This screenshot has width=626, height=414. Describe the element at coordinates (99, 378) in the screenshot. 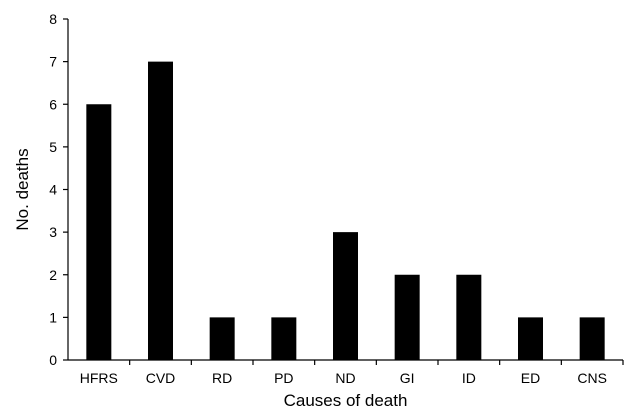

I see `x-tick-label: HFRS` at that location.